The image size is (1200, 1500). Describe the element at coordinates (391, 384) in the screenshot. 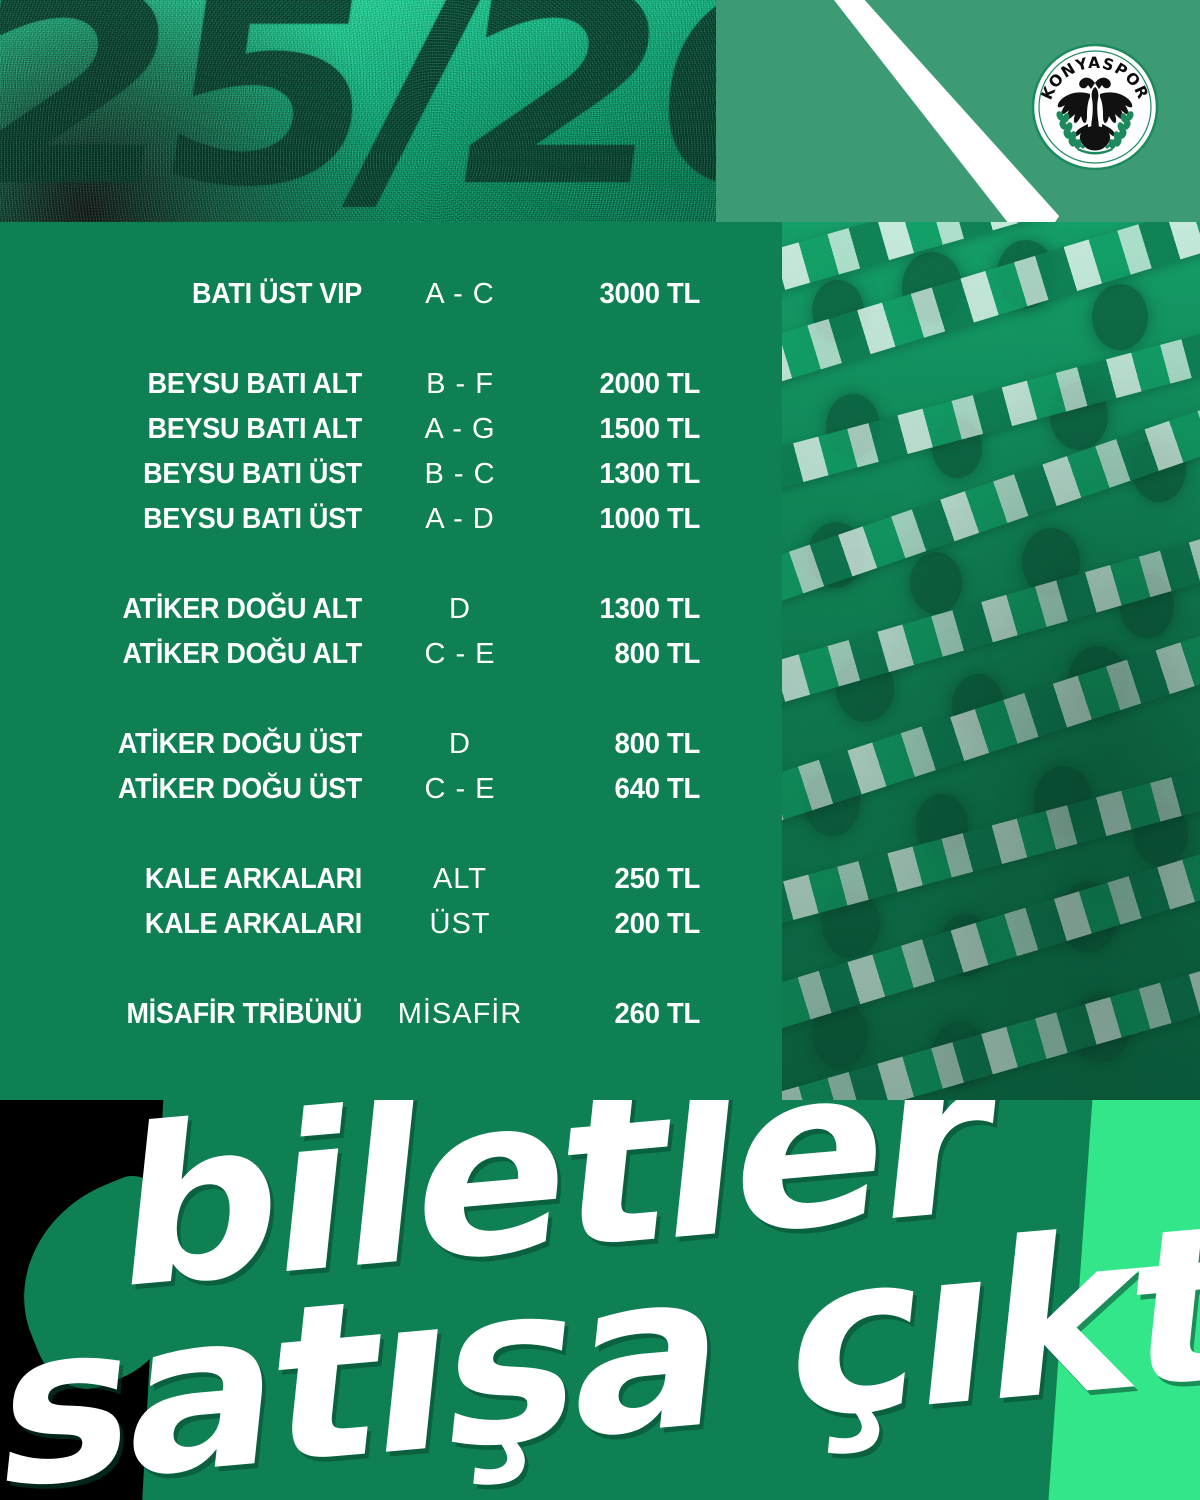

I see `table-row: BEYSU BATI ALT B - F 2000 TL` at that location.